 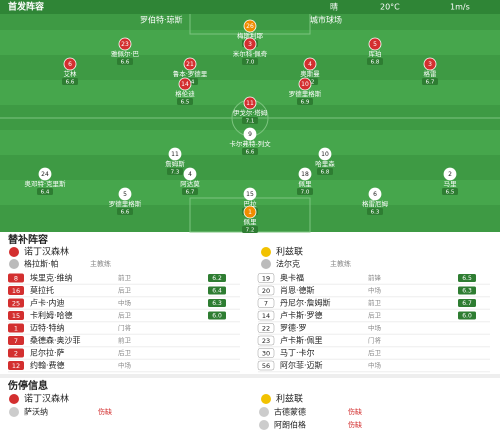 What do you see at coordinates (390, 7) in the screenshot?
I see `temperature: 20°C` at bounding box center [390, 7].